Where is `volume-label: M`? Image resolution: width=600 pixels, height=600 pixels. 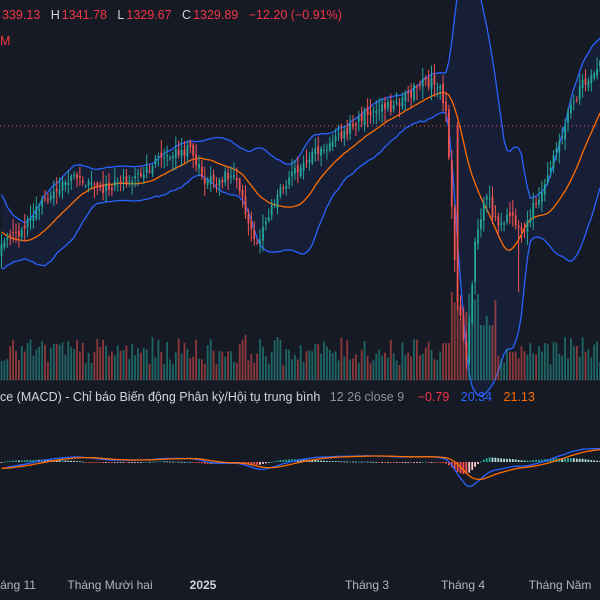 volume-label: M is located at coordinates (5, 41).